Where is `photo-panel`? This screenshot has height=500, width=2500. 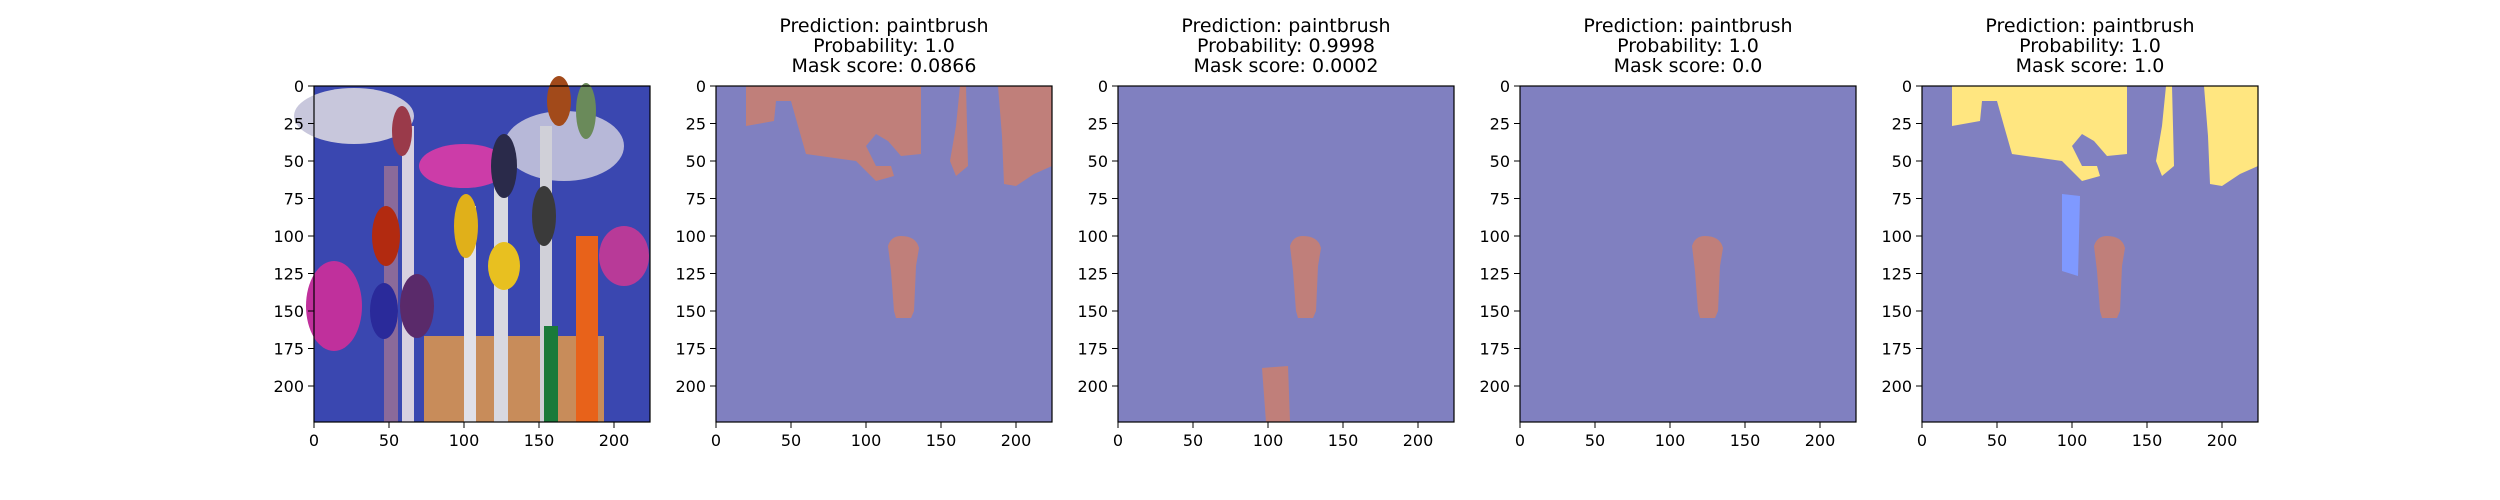 photo-panel is located at coordinates (472, 249).